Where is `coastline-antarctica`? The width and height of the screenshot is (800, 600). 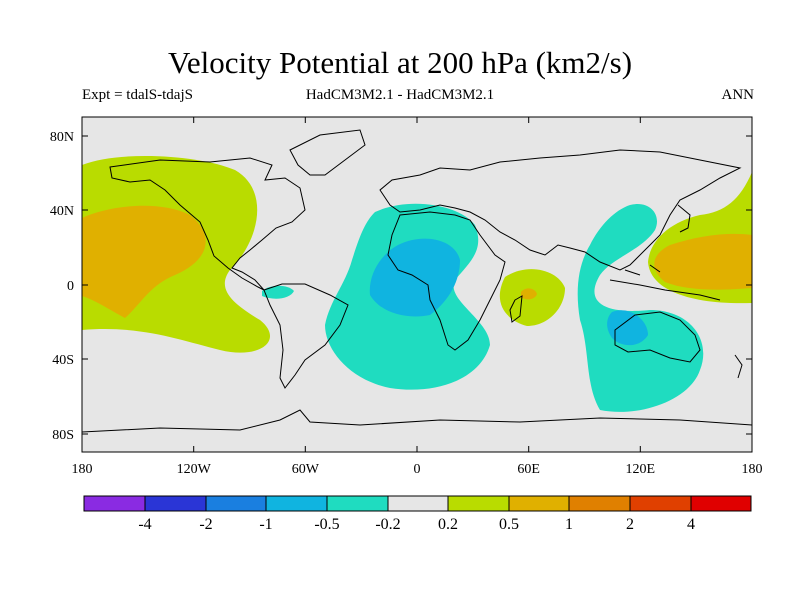 coastline-antarctica is located at coordinates (417, 421).